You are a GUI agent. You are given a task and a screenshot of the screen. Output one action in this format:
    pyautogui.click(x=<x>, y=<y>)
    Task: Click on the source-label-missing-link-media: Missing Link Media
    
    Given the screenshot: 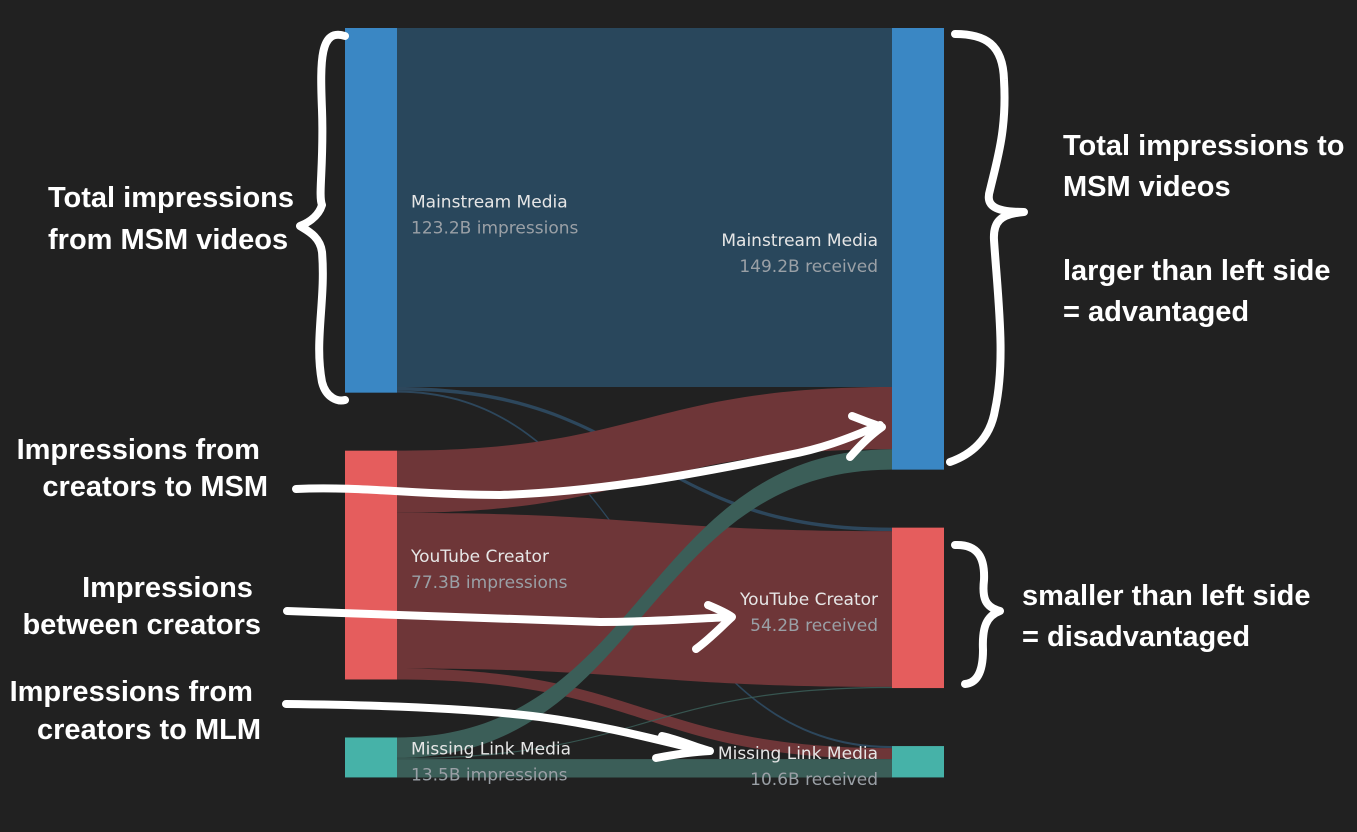 What is the action you would take?
    pyautogui.click(x=491, y=749)
    